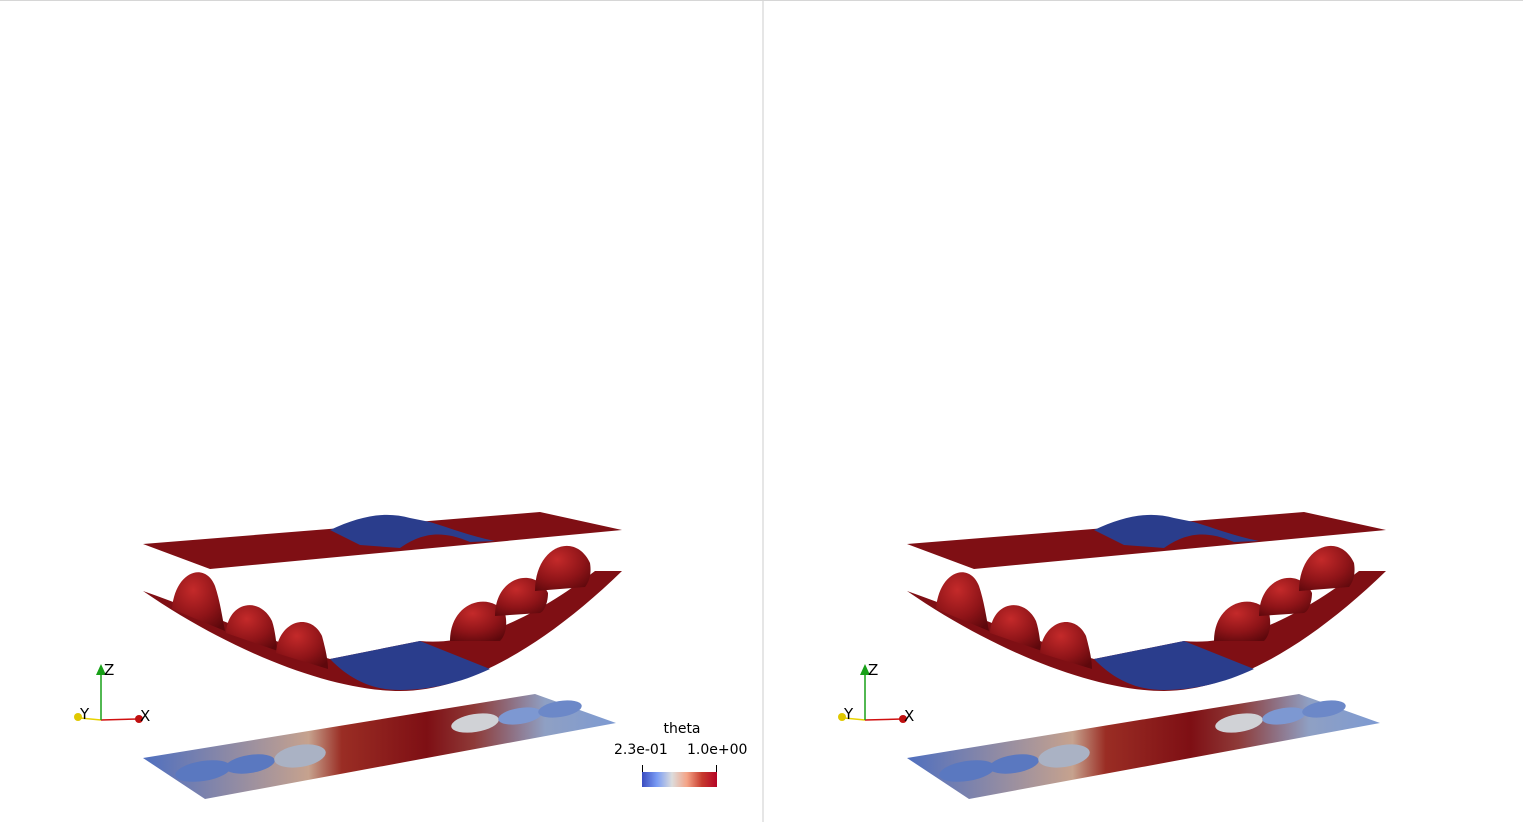 This screenshot has height=822, width=1523. Describe the element at coordinates (761, 0) in the screenshot. I see `top-border` at that location.